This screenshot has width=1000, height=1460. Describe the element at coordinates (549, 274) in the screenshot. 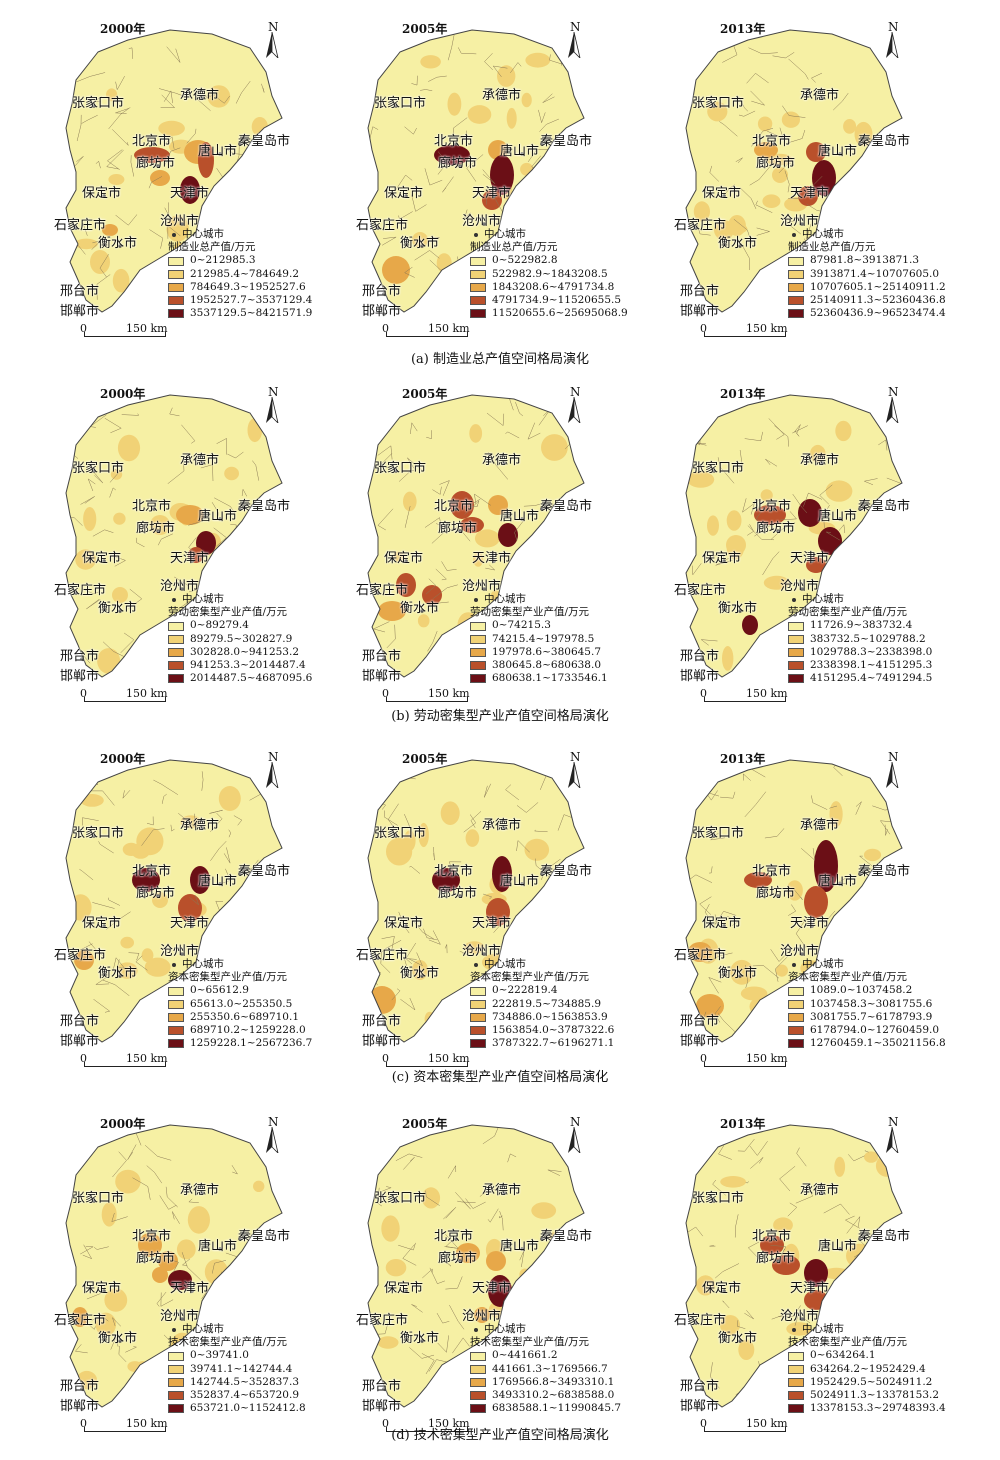

I see `legend-item: 522982.9~1843208.5` at that location.